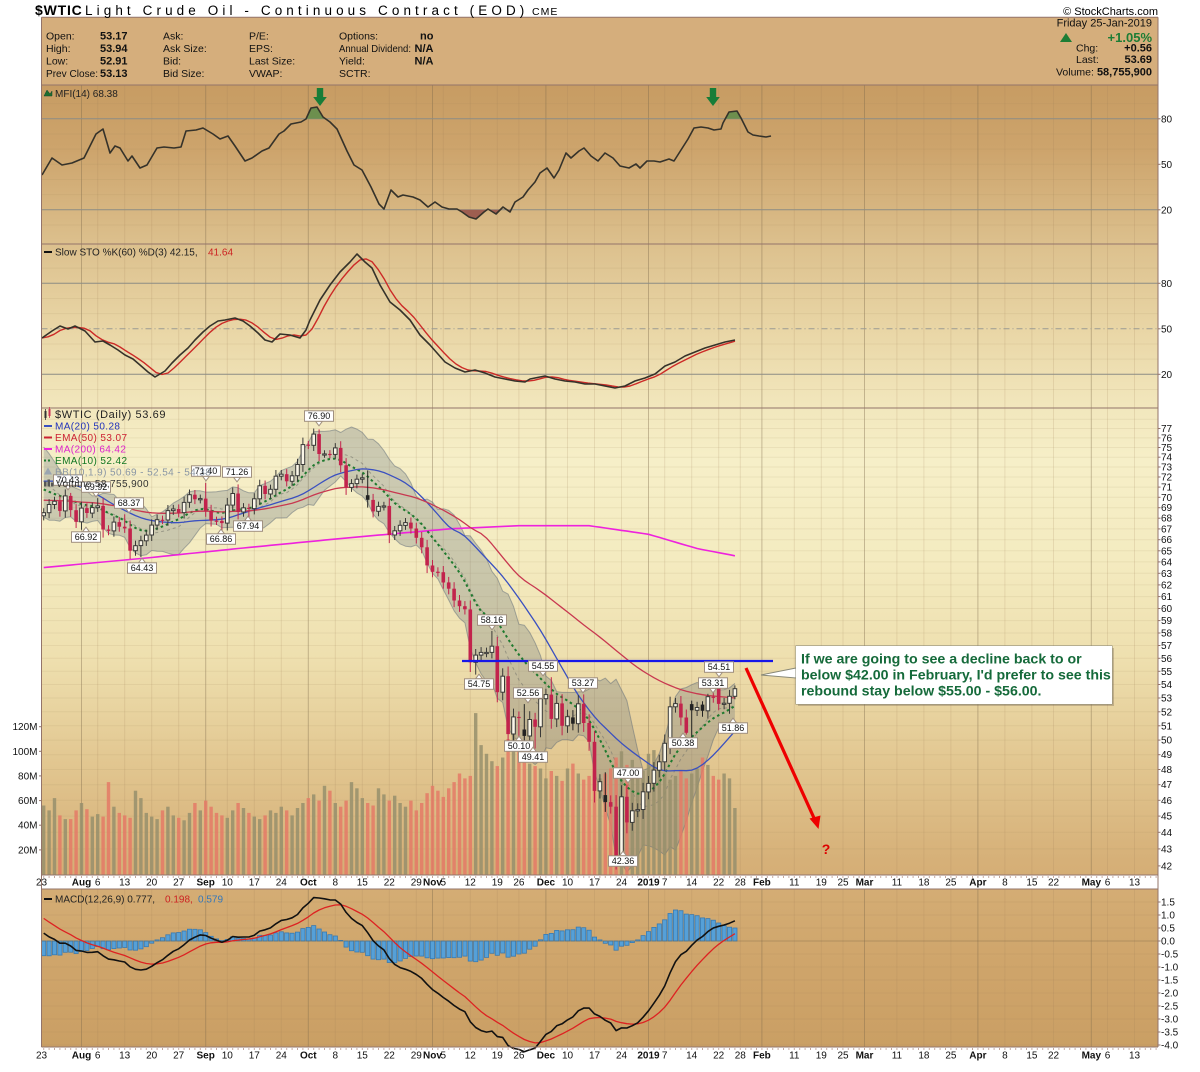  What do you see at coordinates (444, 883) in the screenshot?
I see `svg-text: 5` at bounding box center [444, 883].